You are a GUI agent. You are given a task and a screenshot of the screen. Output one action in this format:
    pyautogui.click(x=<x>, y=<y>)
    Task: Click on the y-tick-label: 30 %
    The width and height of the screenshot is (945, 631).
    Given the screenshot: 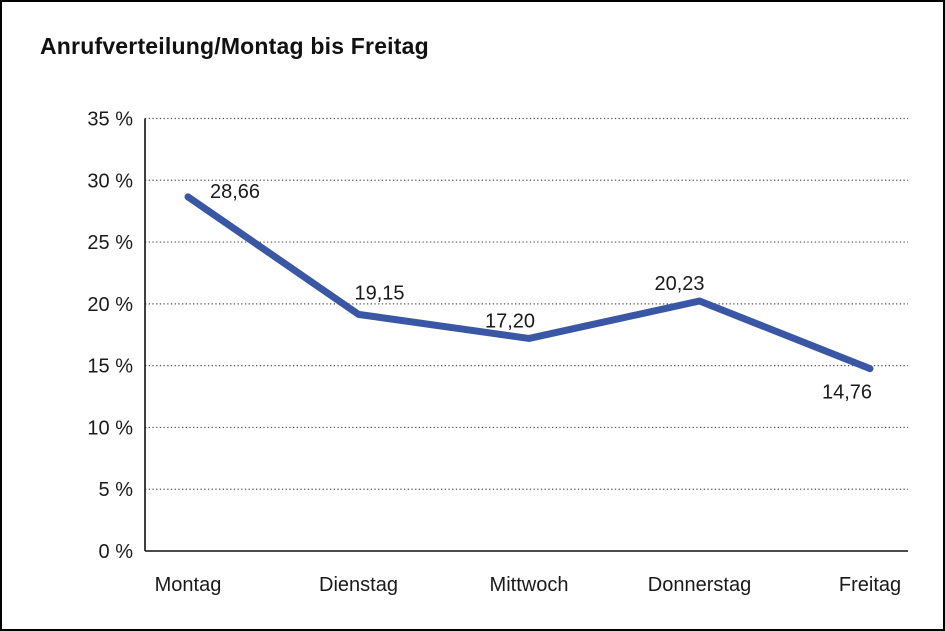 What is the action you would take?
    pyautogui.click(x=110, y=181)
    